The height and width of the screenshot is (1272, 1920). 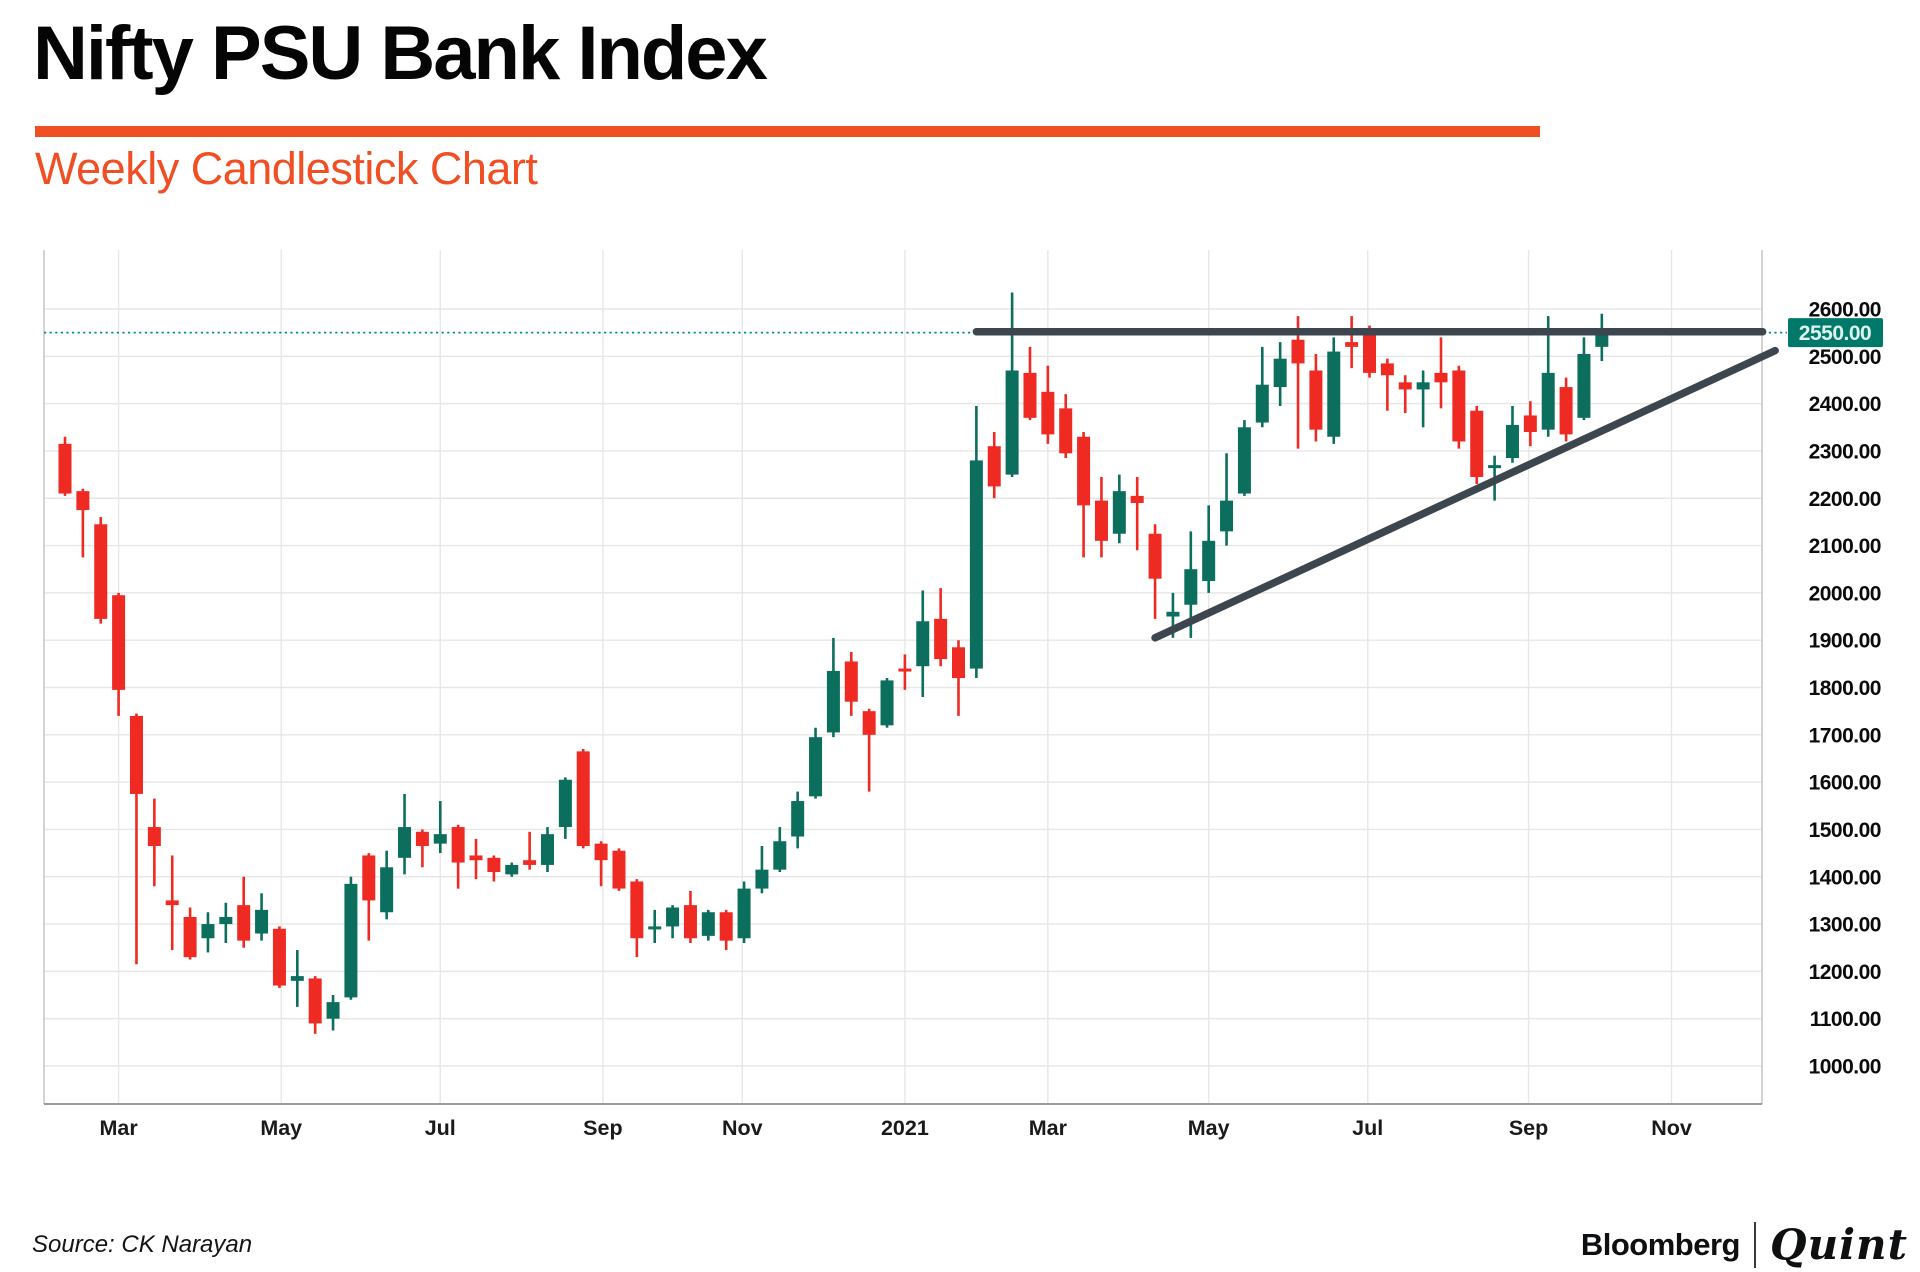 I want to click on chart-subtitle: Weekly Candlestick Chart, so click(x=286, y=168).